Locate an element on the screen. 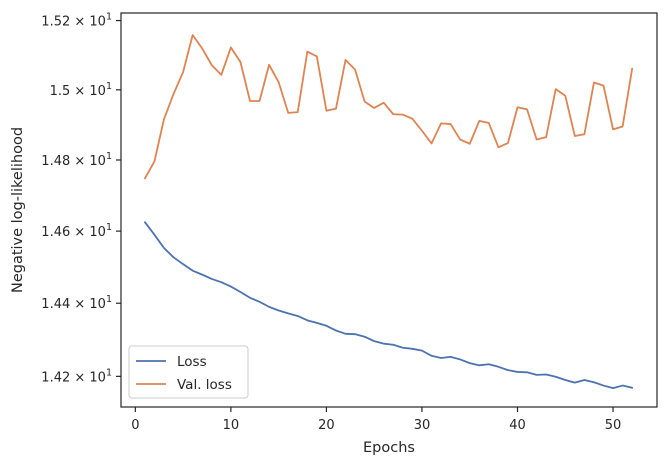 This screenshot has width=667, height=465. x-tick-label: 30 is located at coordinates (422, 425).